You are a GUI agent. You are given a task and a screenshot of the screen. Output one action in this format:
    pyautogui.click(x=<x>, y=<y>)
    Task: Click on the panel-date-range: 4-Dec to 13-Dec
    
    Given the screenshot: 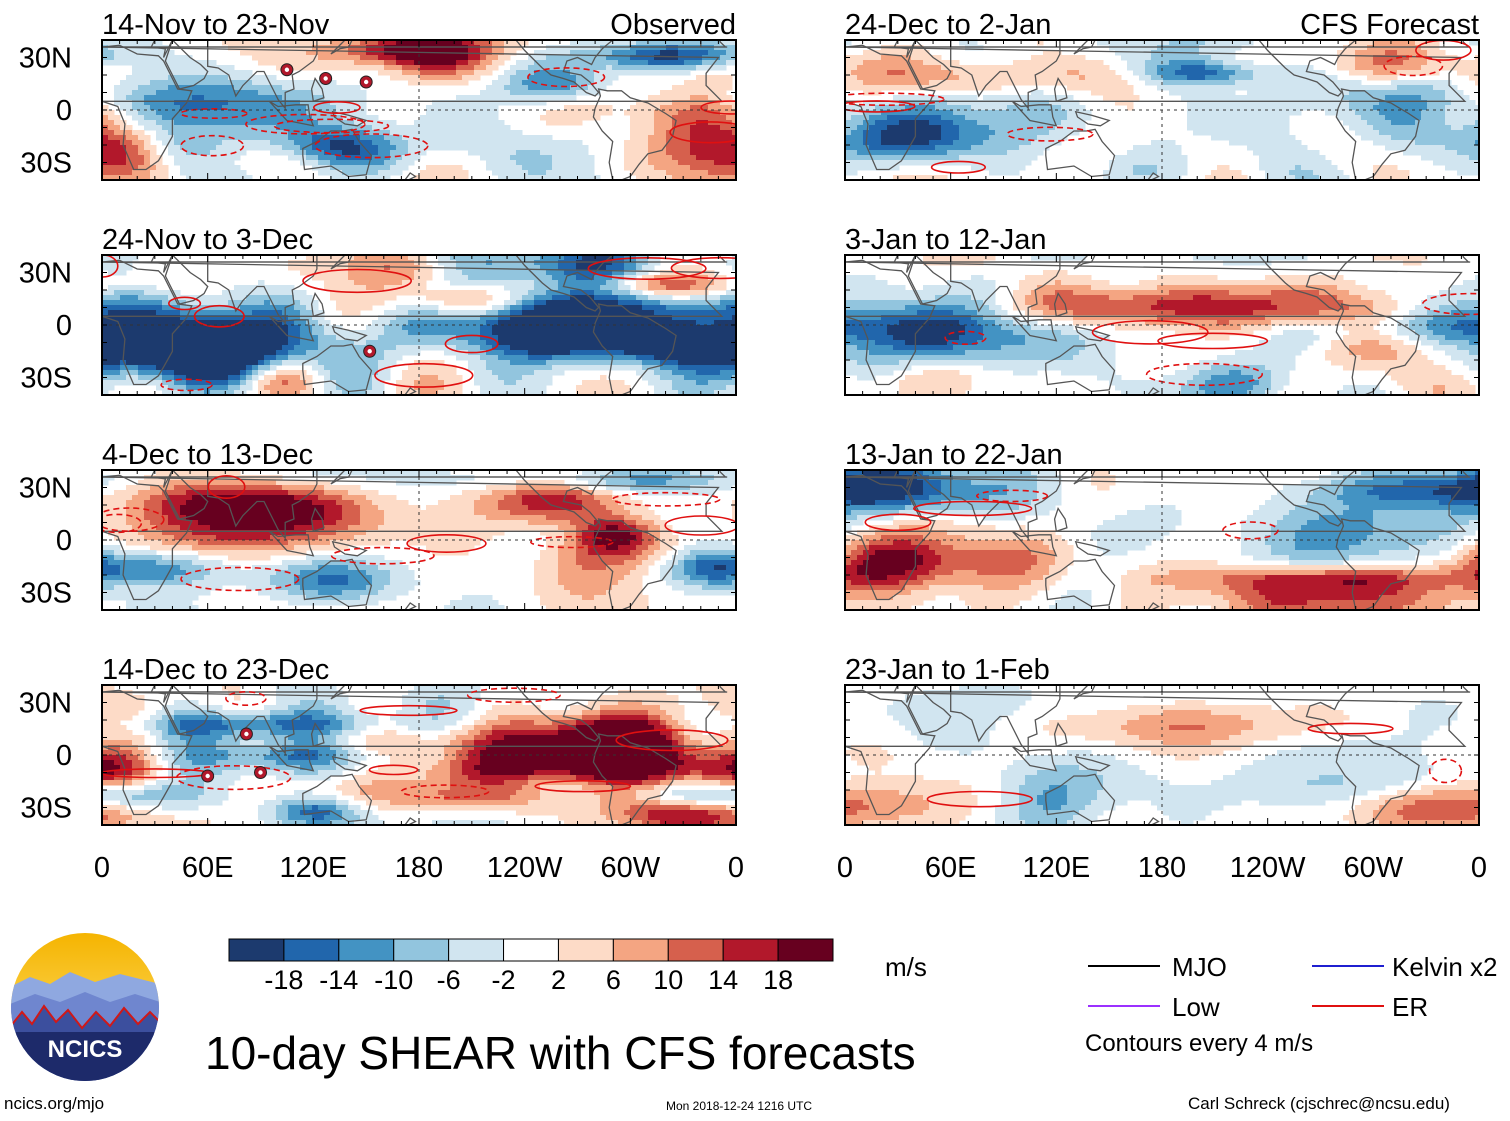 What is the action you would take?
    pyautogui.click(x=207, y=455)
    